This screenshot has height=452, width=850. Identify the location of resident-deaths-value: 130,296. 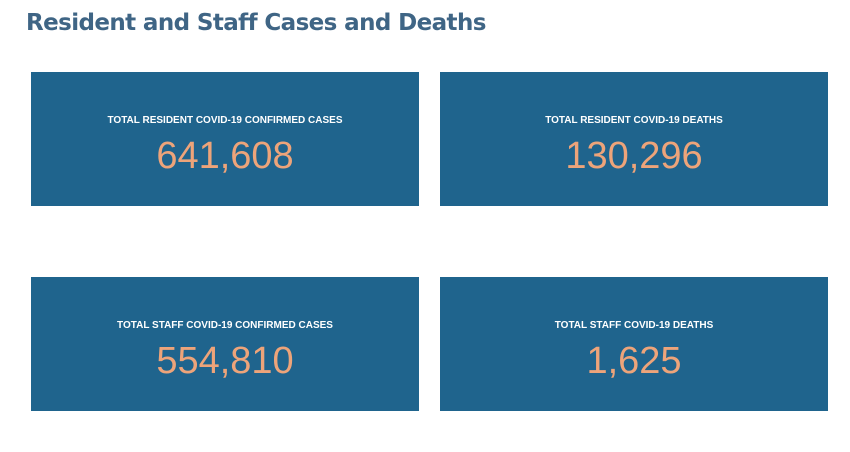
(634, 156).